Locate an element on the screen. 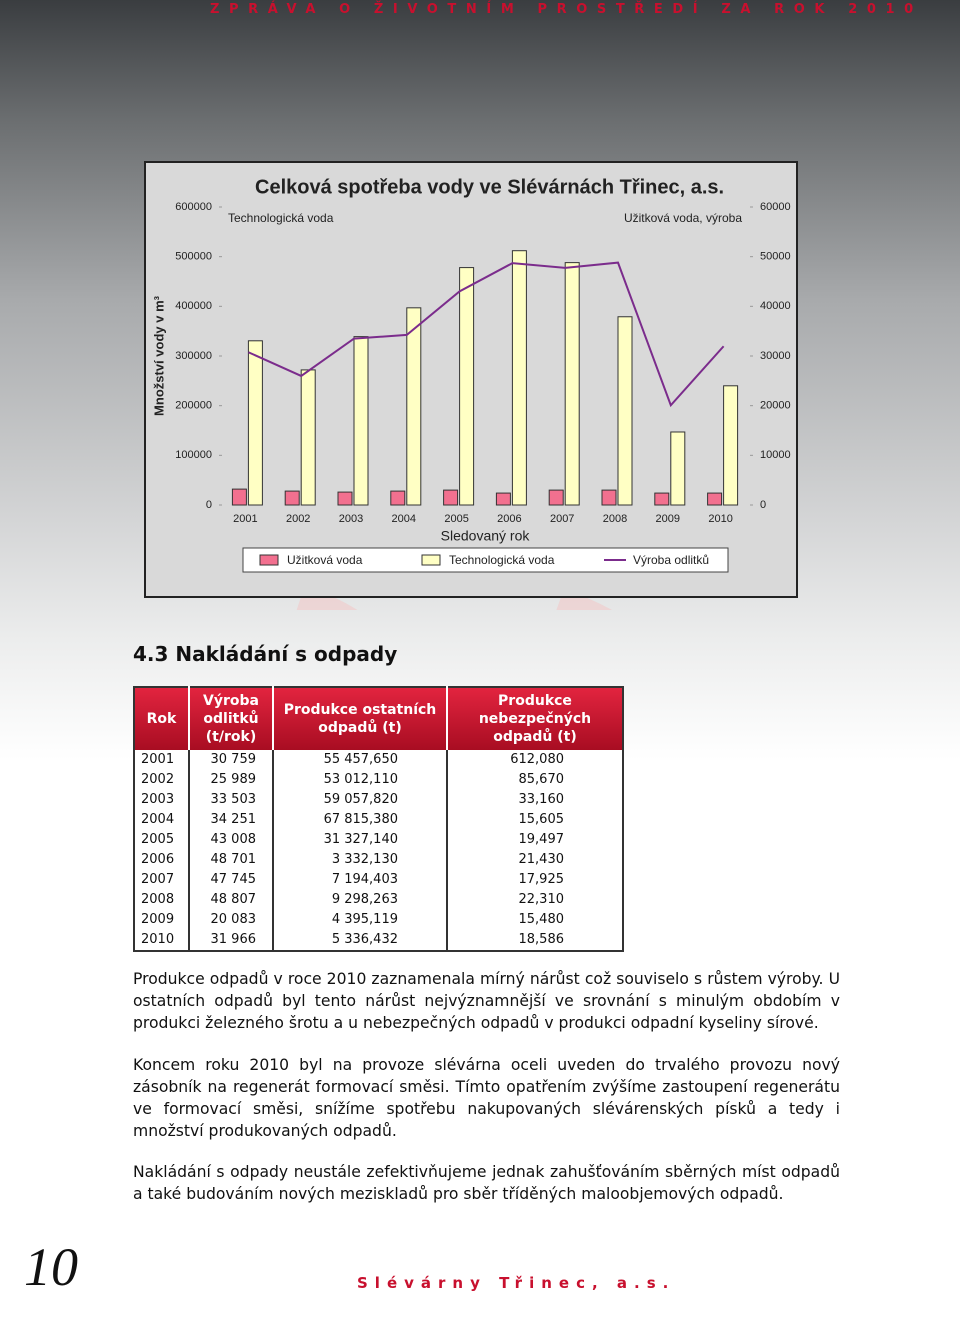 The height and width of the screenshot is (1324, 960). table-cell: 55 457,650 is located at coordinates (359, 760).